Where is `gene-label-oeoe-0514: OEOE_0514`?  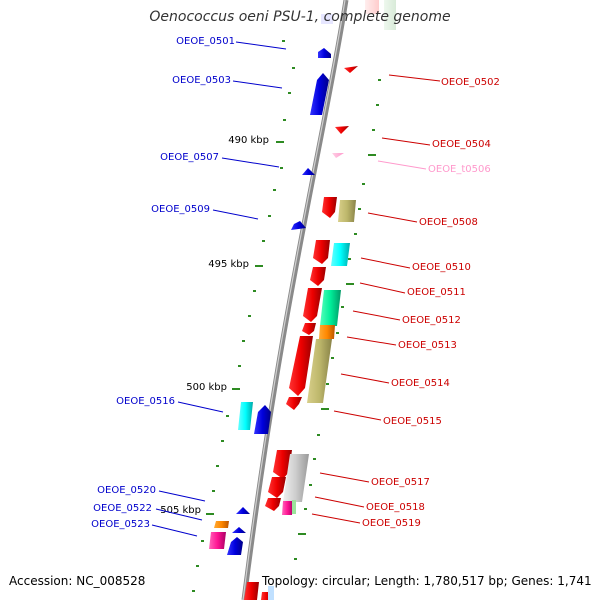
gene-label-oeoe-0514: OEOE_0514 is located at coordinates (420, 383).